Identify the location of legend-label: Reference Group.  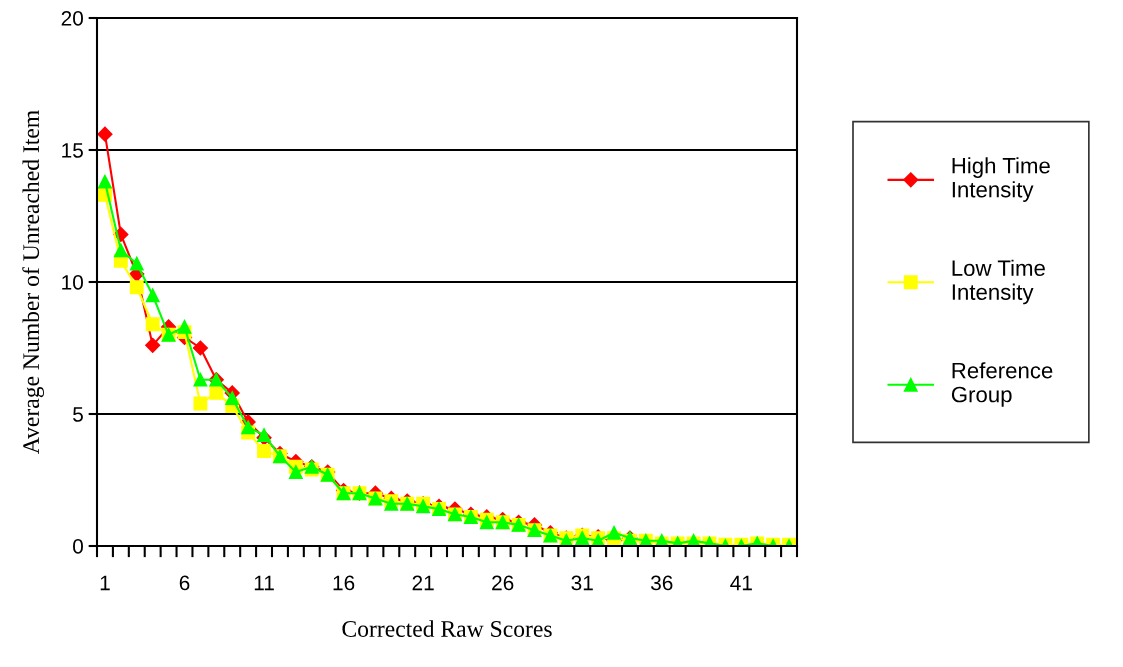
(1002, 384).